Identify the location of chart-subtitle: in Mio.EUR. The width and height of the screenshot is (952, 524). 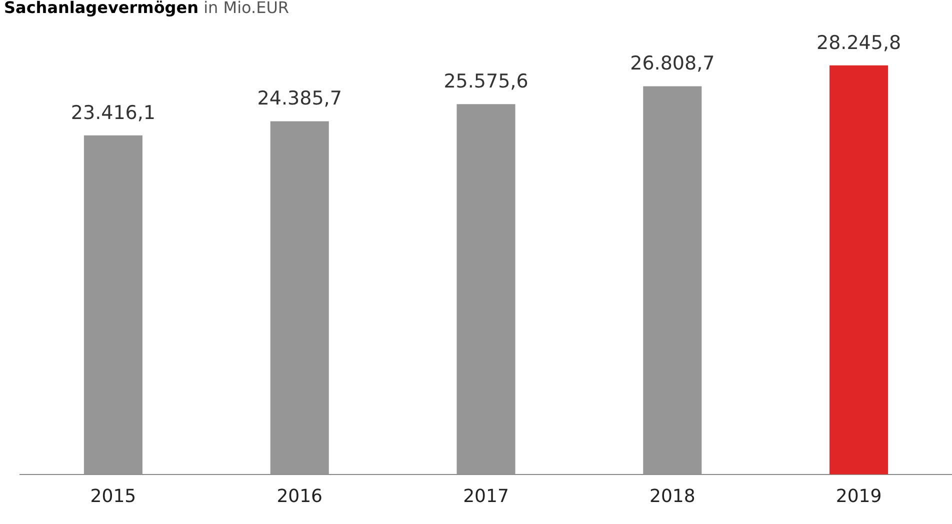
(247, 8).